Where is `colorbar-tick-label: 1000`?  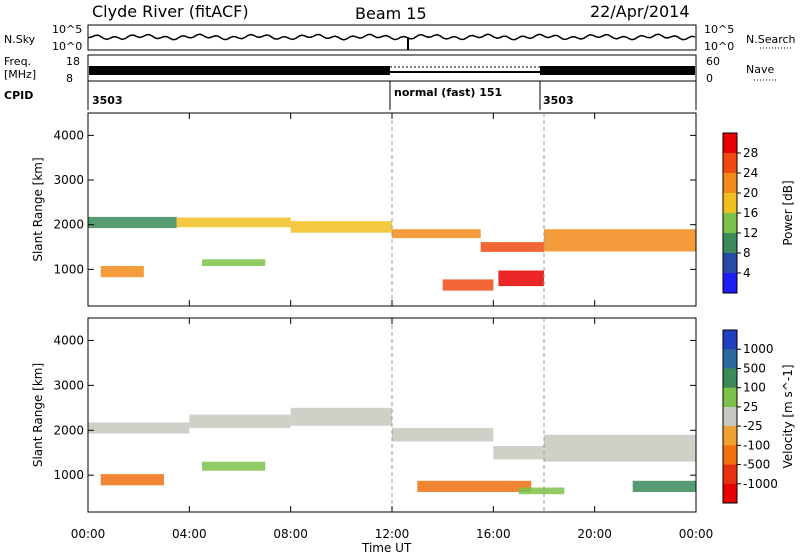 colorbar-tick-label: 1000 is located at coordinates (758, 349).